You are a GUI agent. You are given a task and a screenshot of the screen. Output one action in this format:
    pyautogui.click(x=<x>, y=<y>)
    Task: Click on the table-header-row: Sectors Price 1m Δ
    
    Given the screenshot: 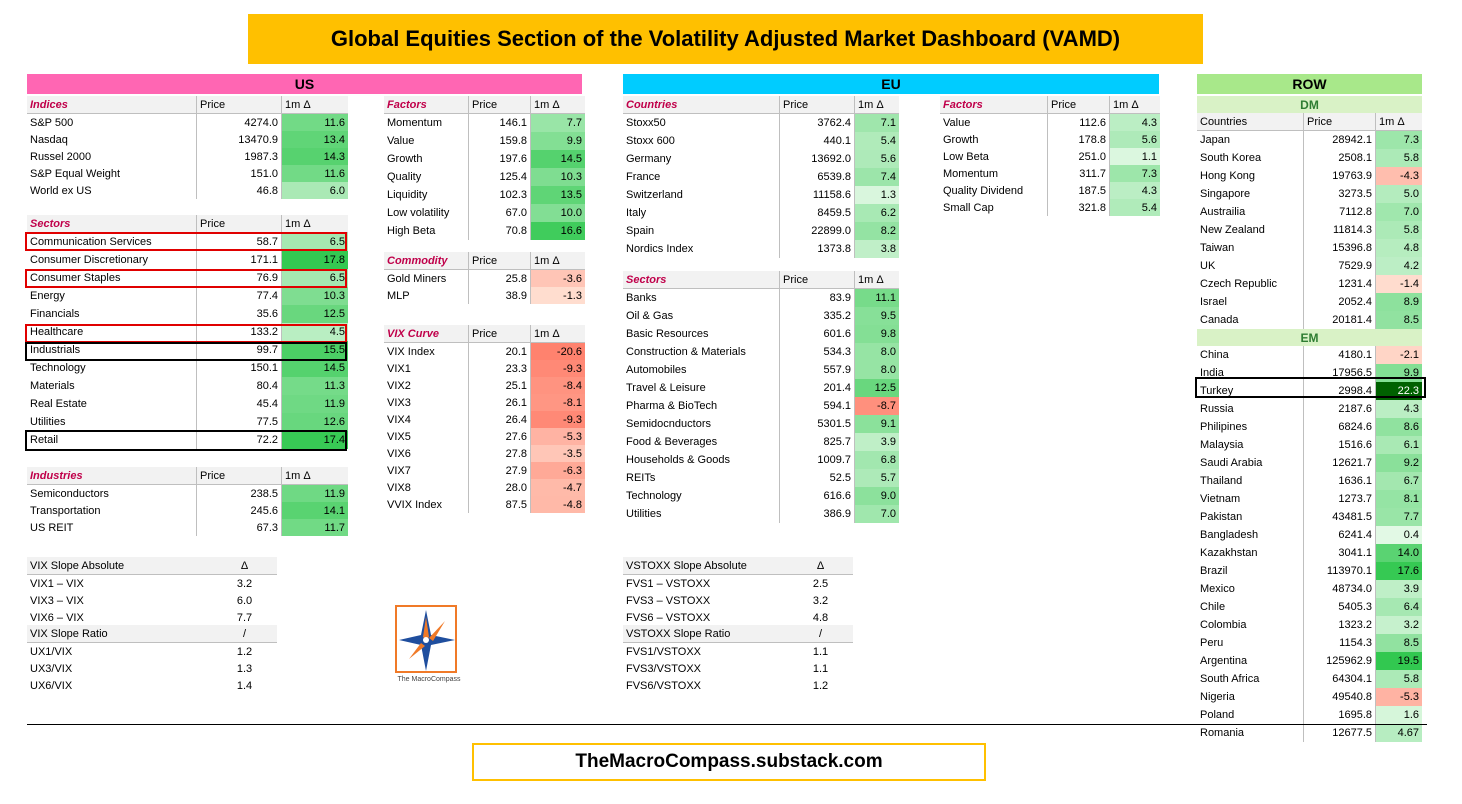 What is the action you would take?
    pyautogui.click(x=187, y=224)
    